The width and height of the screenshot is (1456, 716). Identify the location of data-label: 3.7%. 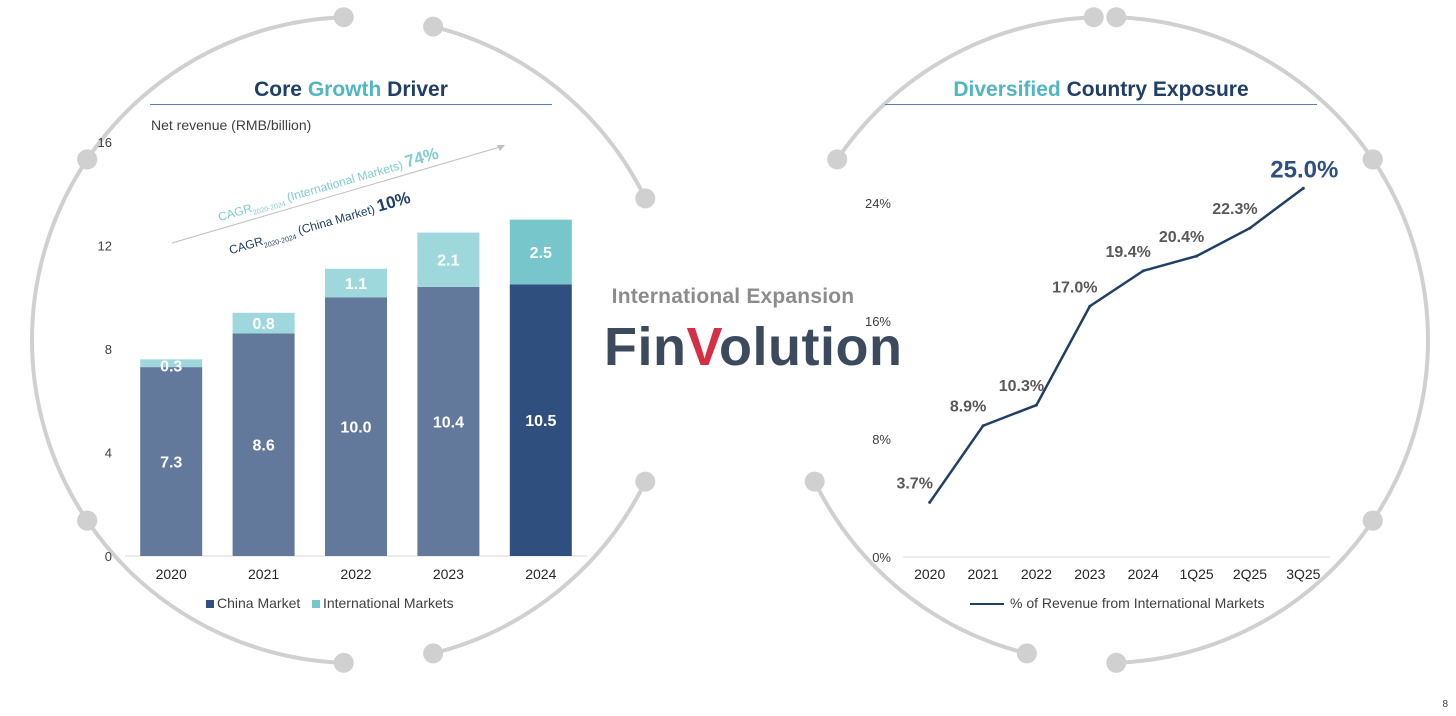
(914, 483).